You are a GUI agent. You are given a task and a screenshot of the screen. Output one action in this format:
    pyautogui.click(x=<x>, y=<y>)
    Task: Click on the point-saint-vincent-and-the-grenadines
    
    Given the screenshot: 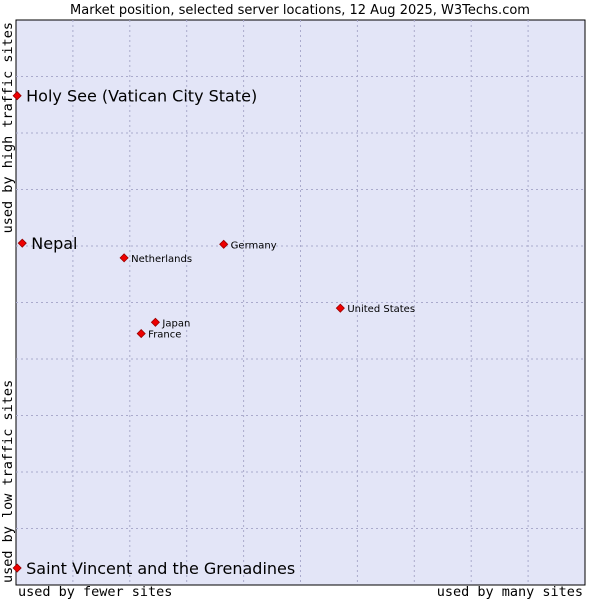 What is the action you would take?
    pyautogui.click(x=17, y=568)
    